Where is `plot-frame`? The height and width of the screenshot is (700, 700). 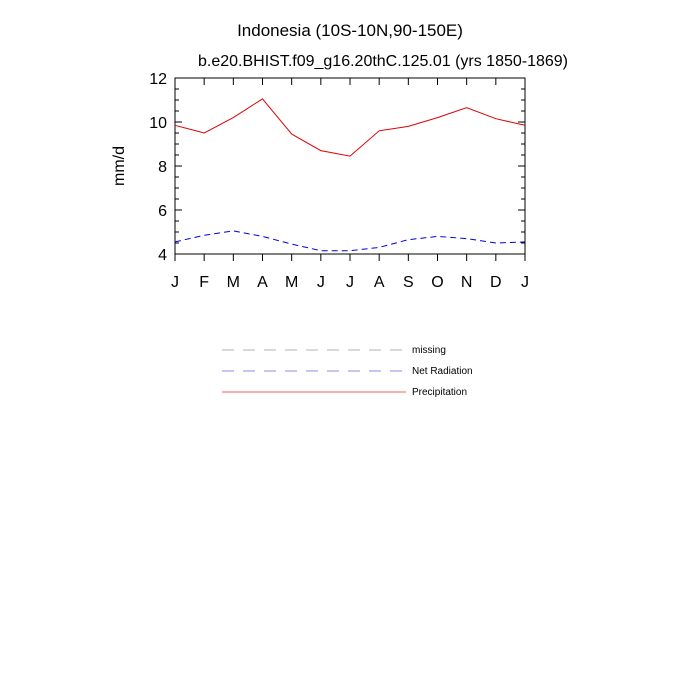
plot-frame is located at coordinates (350, 166).